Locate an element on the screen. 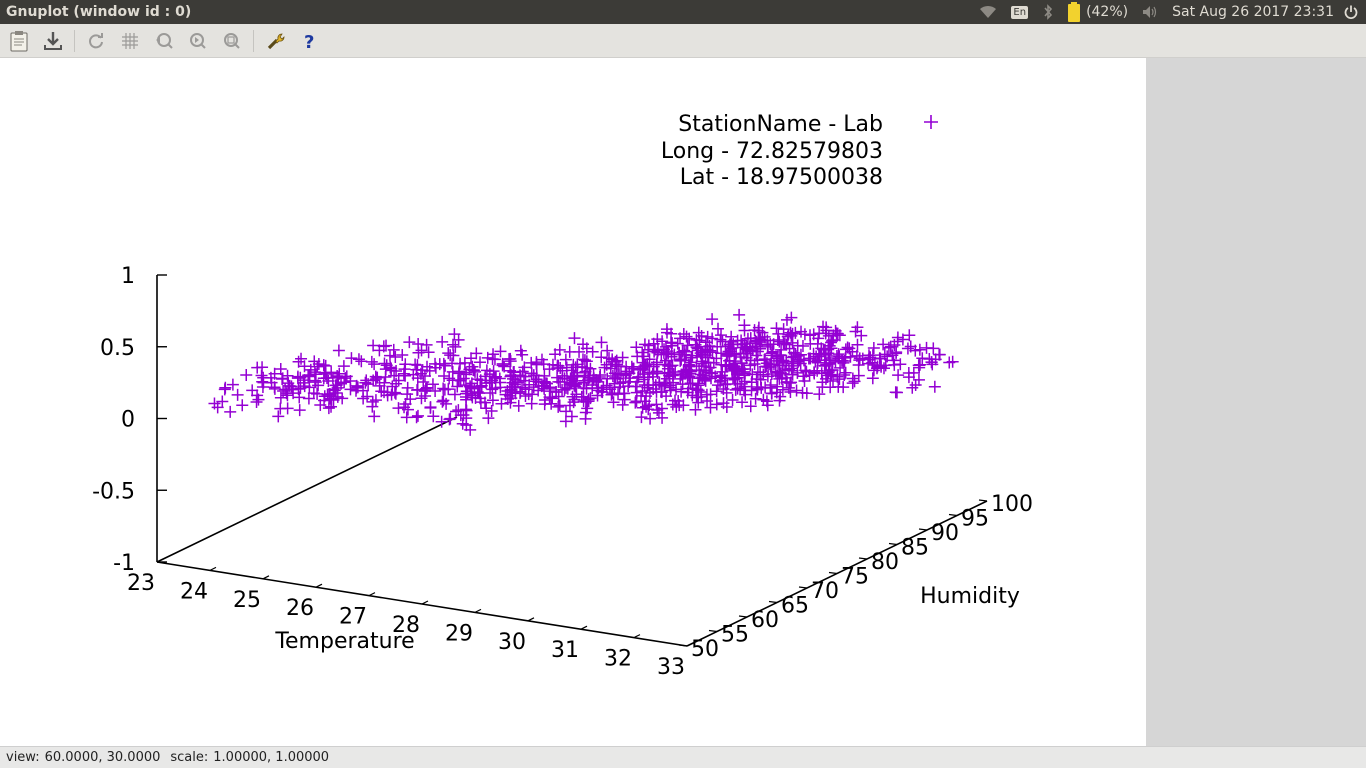 The image size is (1366, 768). keyboard-layout-icon: En is located at coordinates (1020, 12).